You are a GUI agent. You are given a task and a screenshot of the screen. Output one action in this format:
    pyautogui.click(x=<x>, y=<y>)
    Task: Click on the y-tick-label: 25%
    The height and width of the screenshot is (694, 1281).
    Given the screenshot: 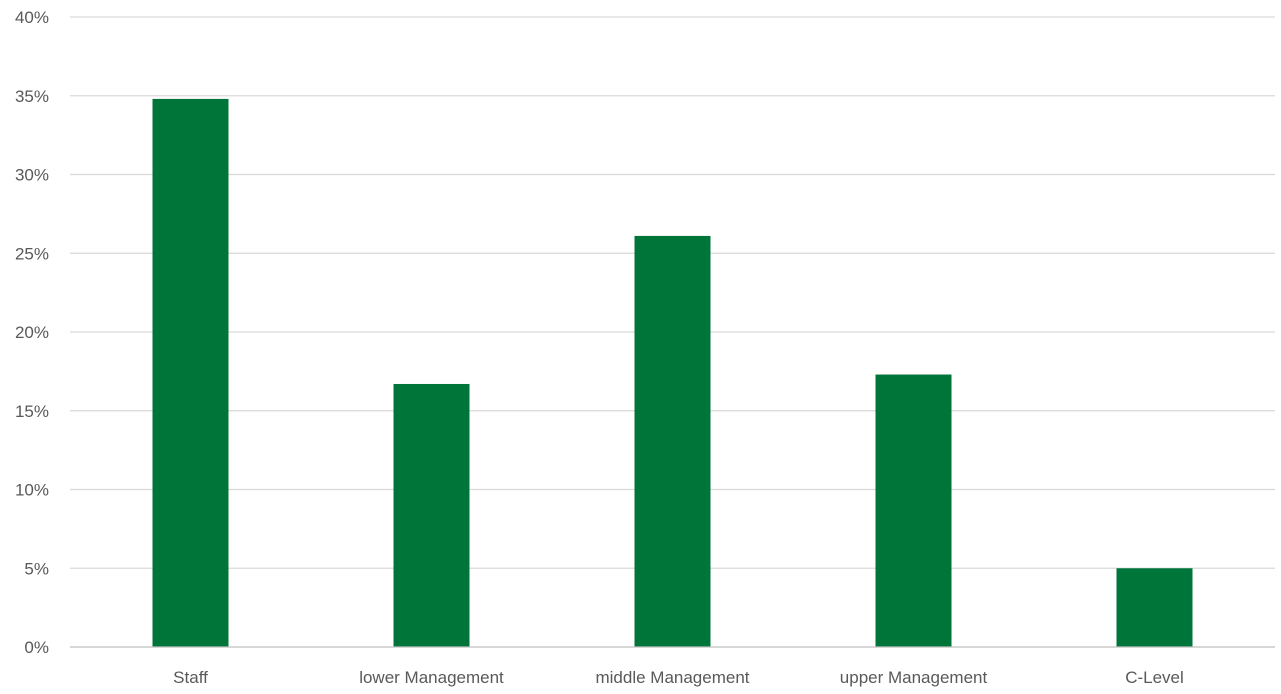 What is the action you would take?
    pyautogui.click(x=32, y=253)
    